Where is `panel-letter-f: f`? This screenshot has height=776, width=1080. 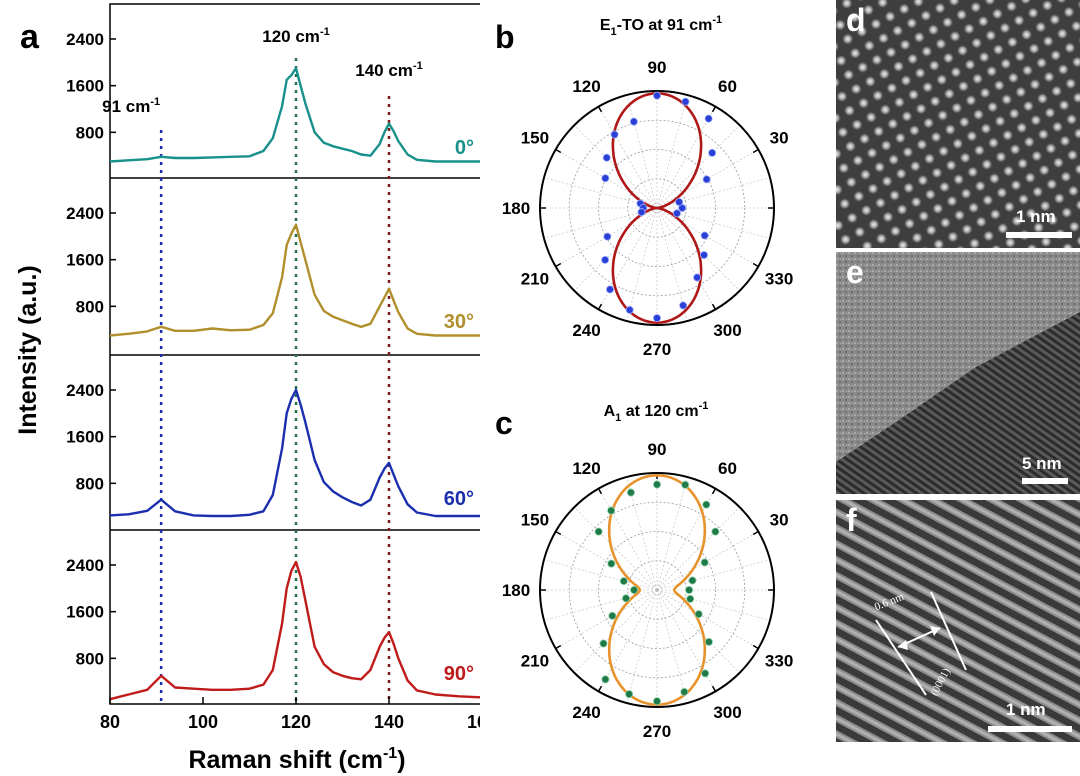 panel-letter-f: f is located at coordinates (851, 520).